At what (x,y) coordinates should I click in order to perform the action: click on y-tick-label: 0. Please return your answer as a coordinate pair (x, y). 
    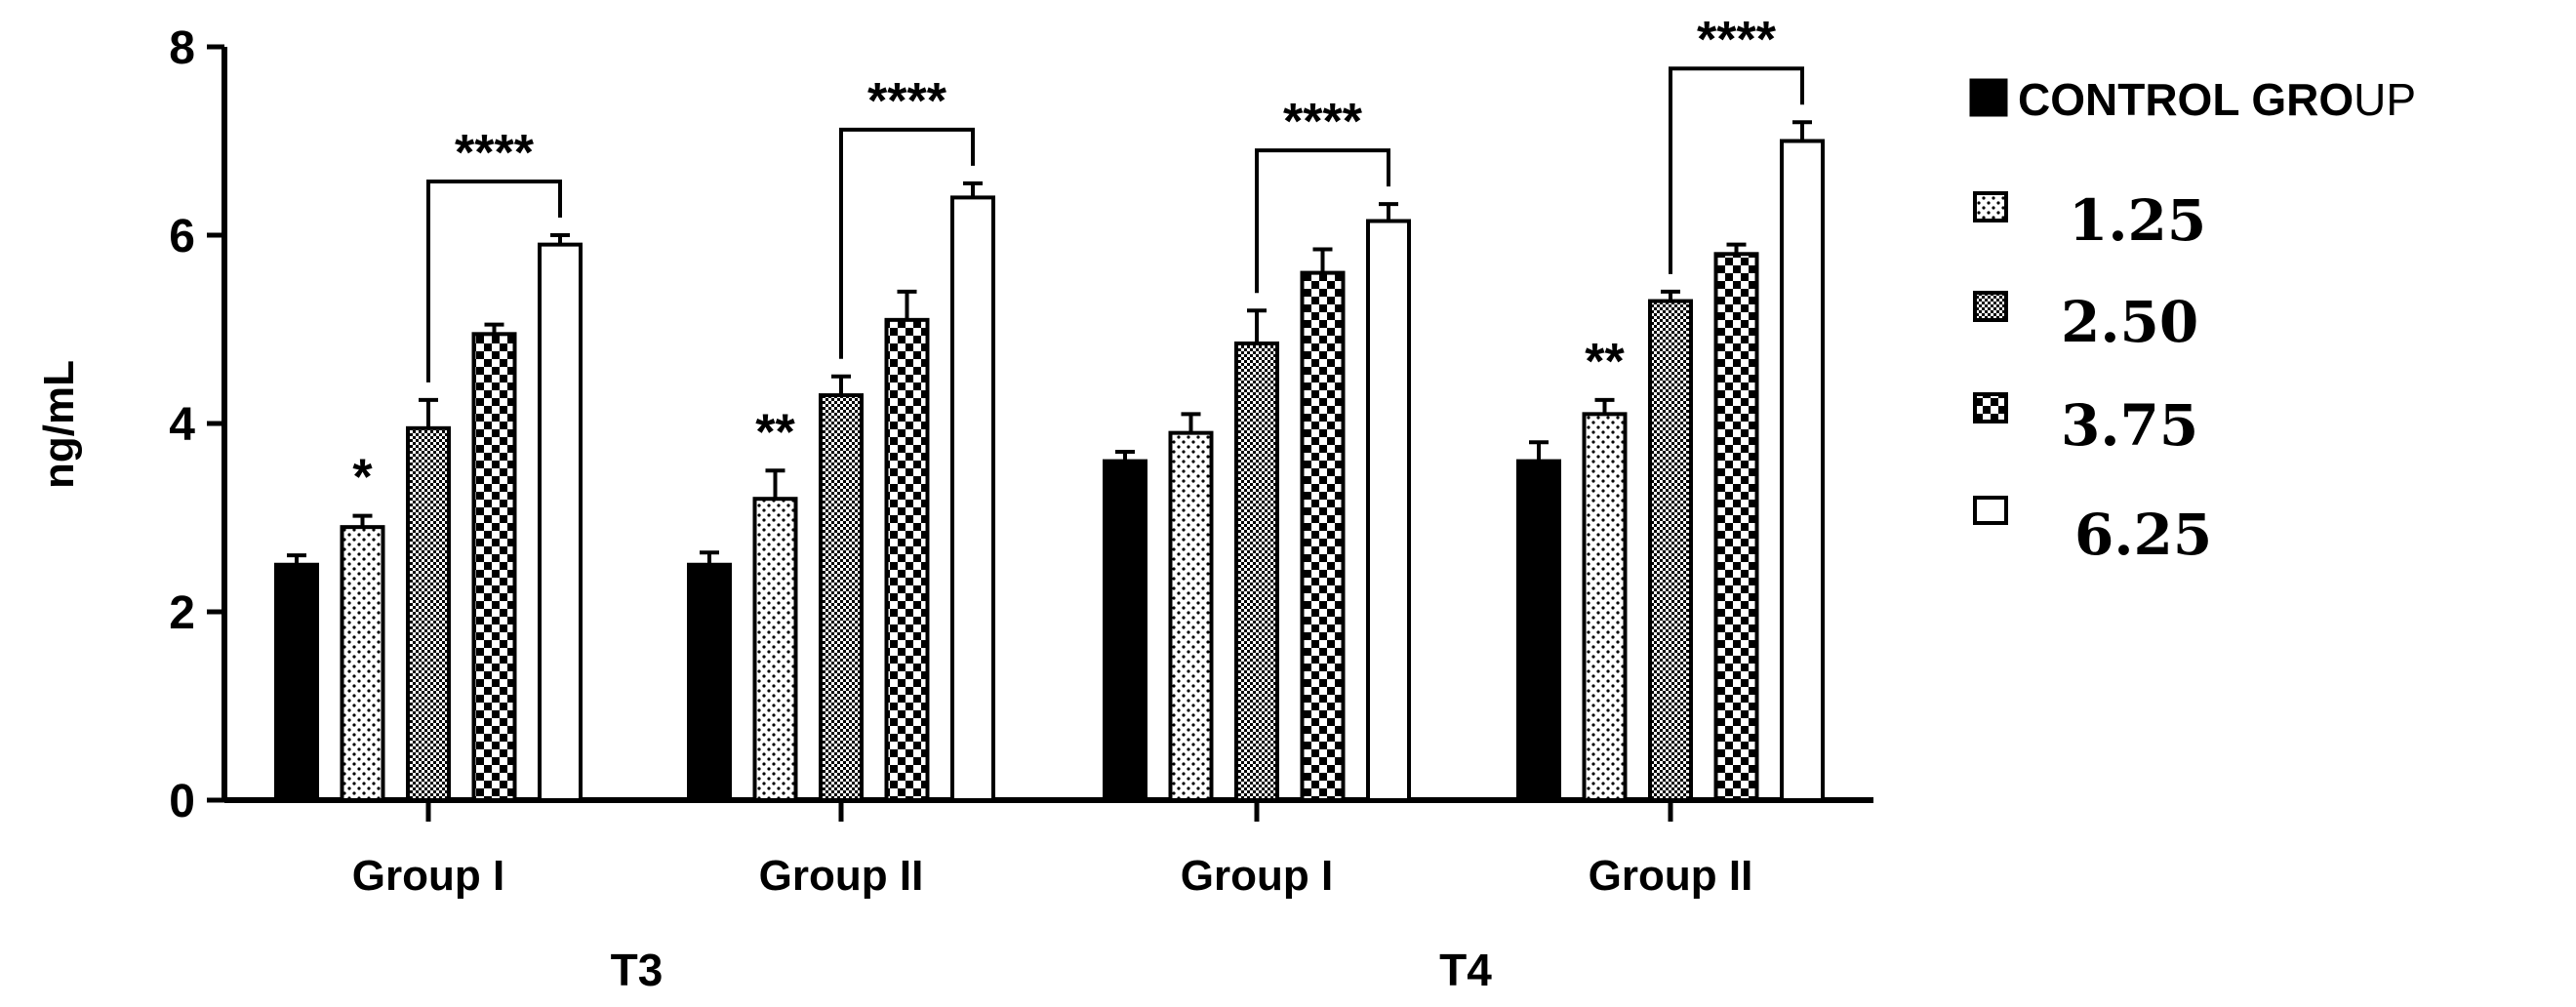
    Looking at the image, I should click on (182, 801).